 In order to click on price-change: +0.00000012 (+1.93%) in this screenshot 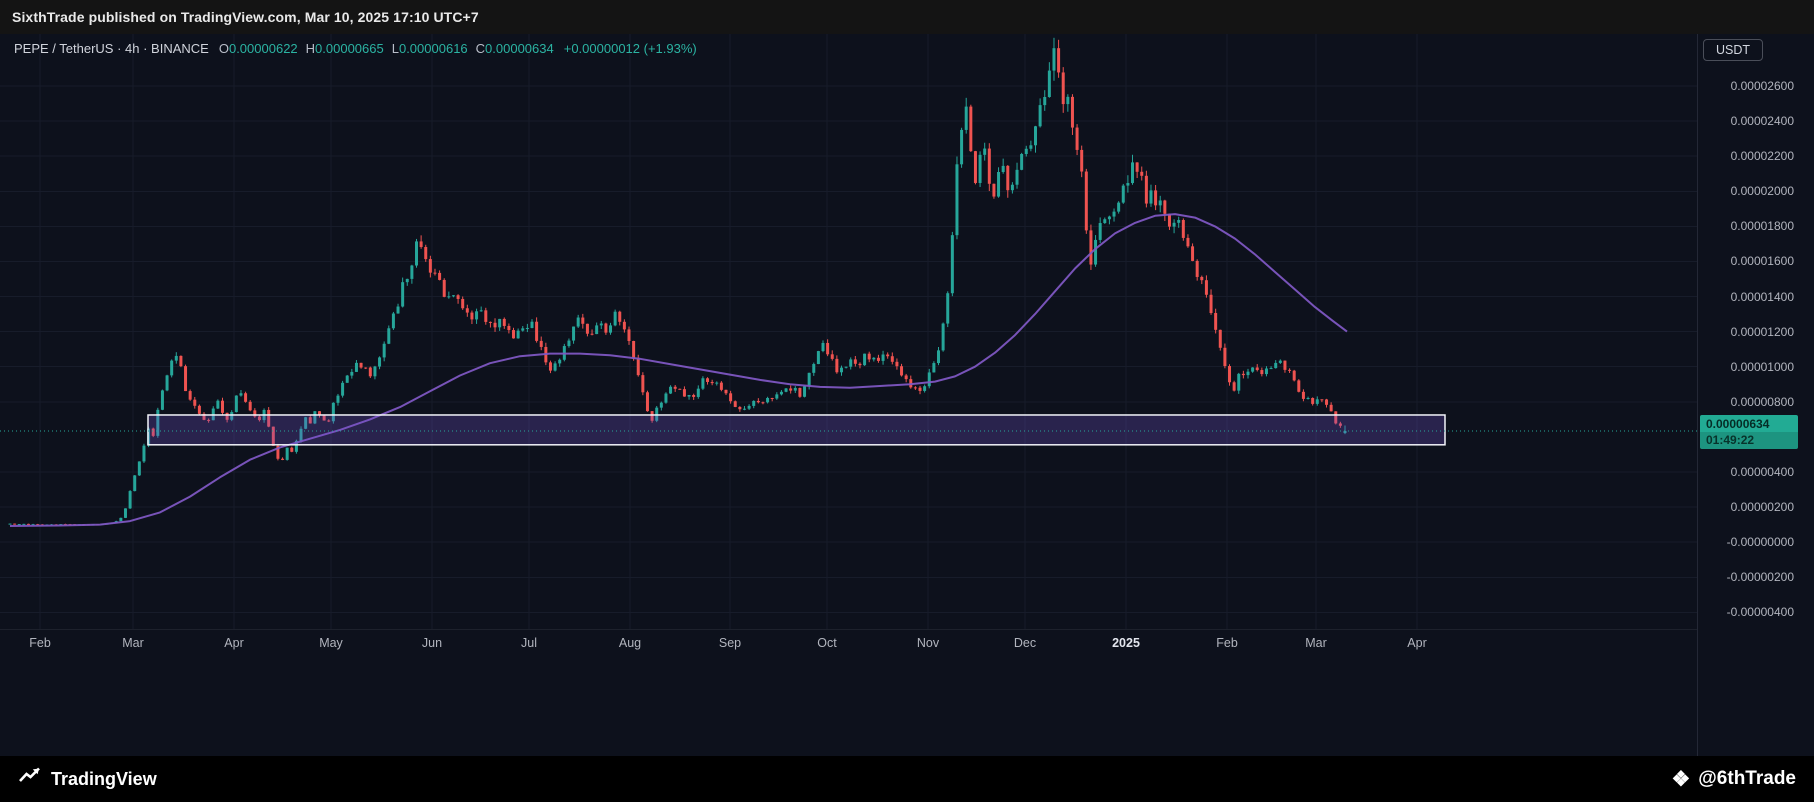, I will do `click(630, 48)`.